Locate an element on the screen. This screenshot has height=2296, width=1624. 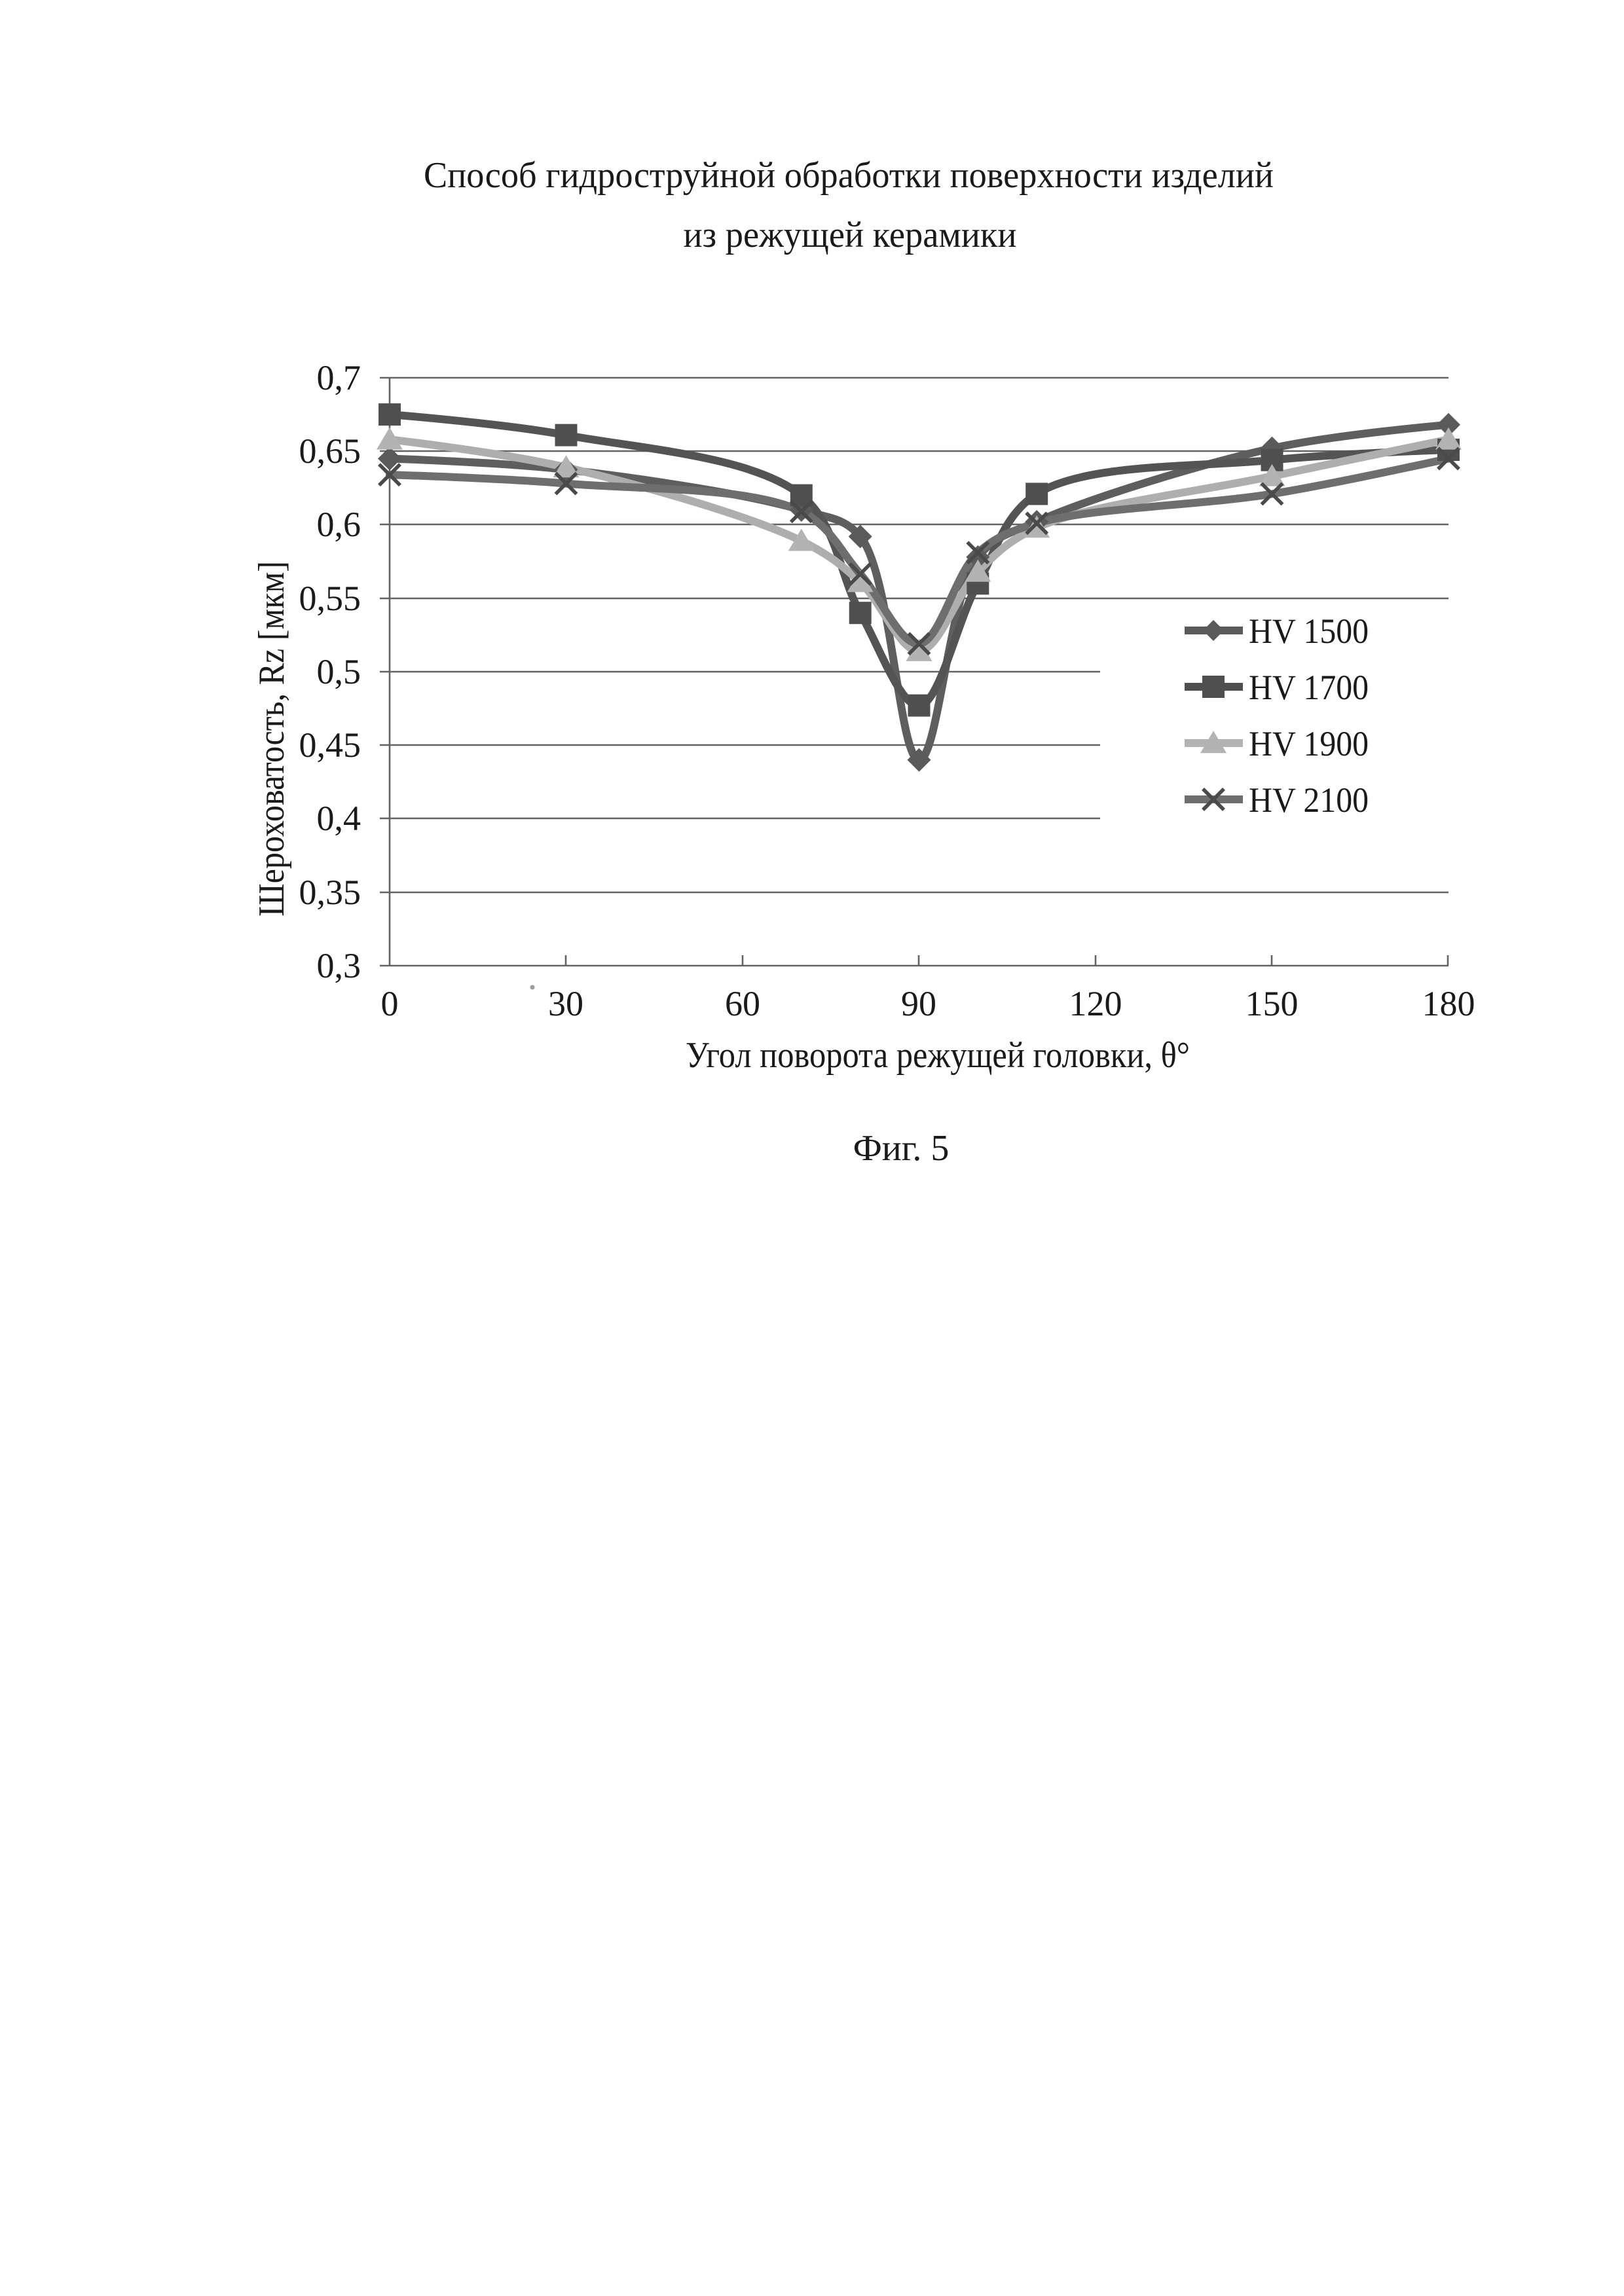
svg-text: 0,6 is located at coordinates (339, 524).